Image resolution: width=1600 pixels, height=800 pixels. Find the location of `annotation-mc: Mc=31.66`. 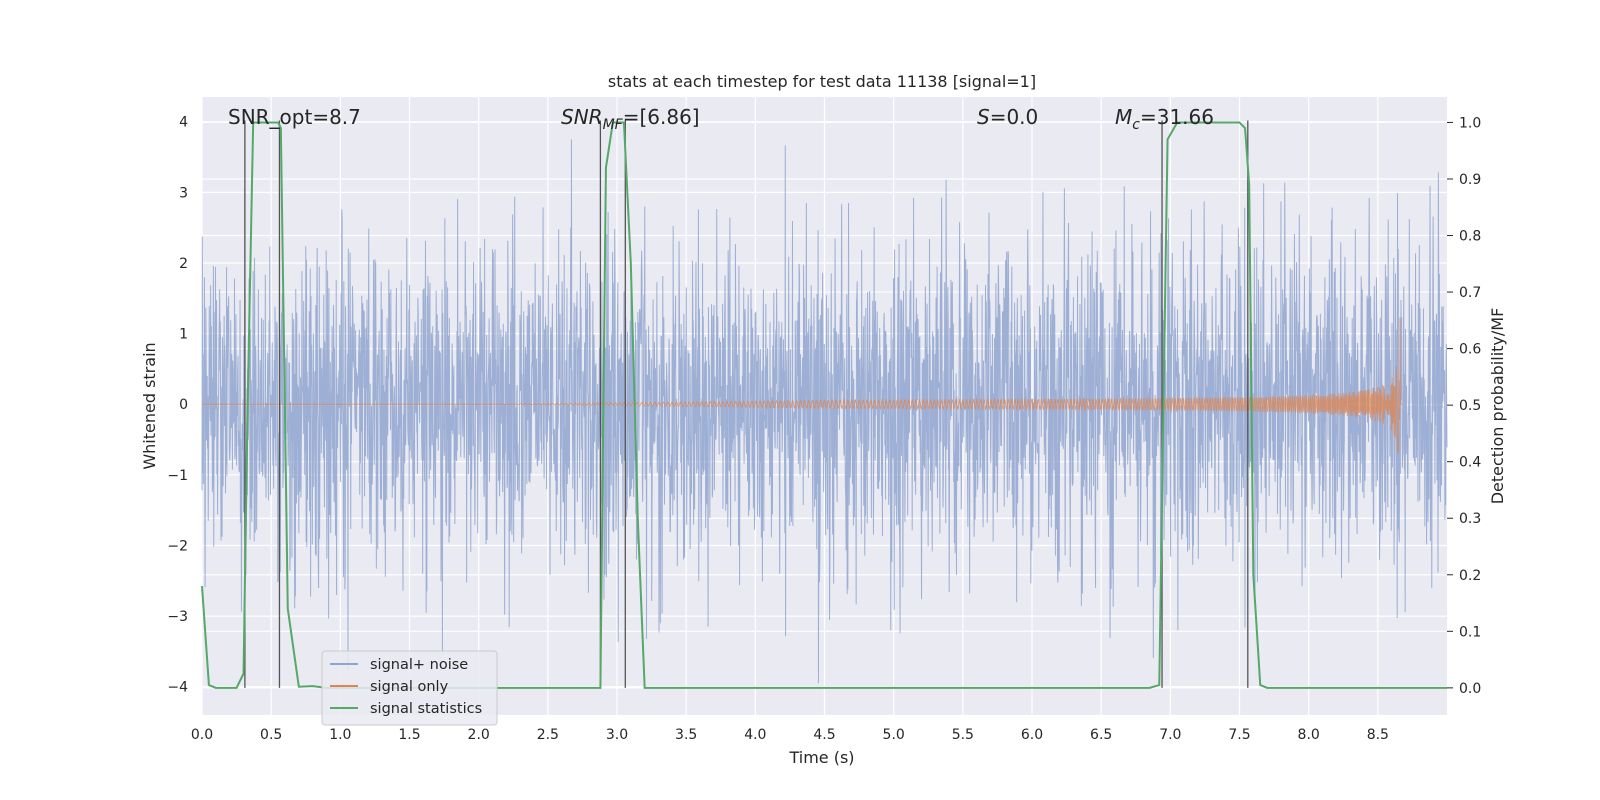

annotation-mc: Mc=31.66 is located at coordinates (1164, 119).